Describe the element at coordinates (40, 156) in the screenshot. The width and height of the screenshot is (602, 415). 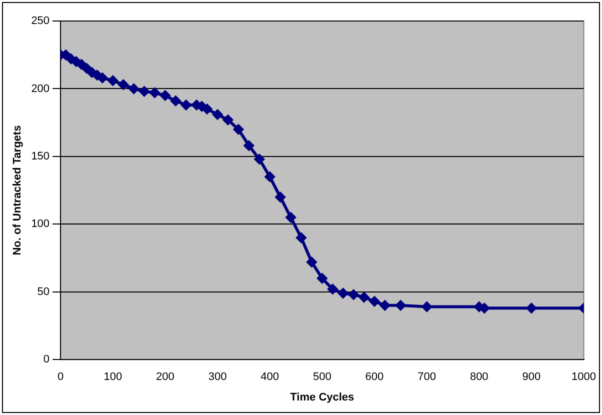
I see `y-tick-label: 150` at that location.